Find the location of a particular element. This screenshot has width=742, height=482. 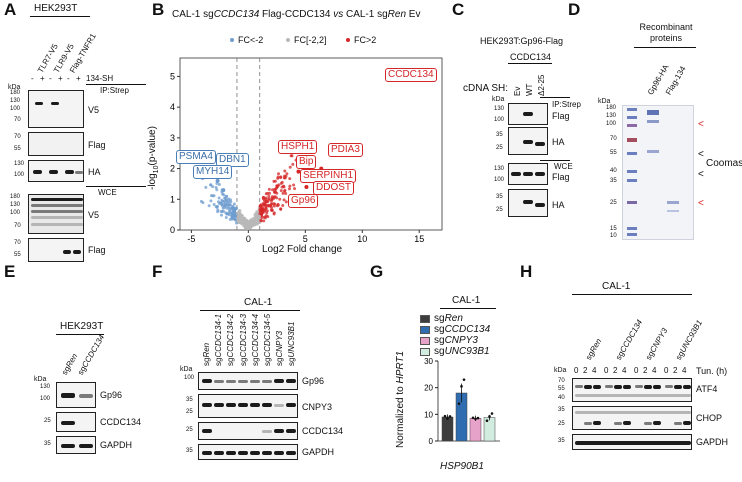

panel-f-gp96-blot is located at coordinates (248, 381).